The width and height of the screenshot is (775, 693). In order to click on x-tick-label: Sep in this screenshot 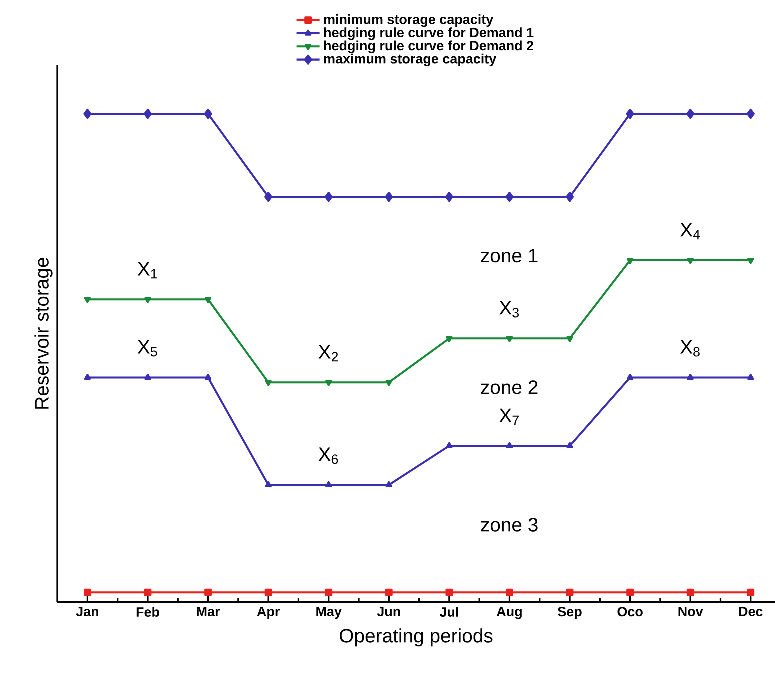, I will do `click(570, 613)`.